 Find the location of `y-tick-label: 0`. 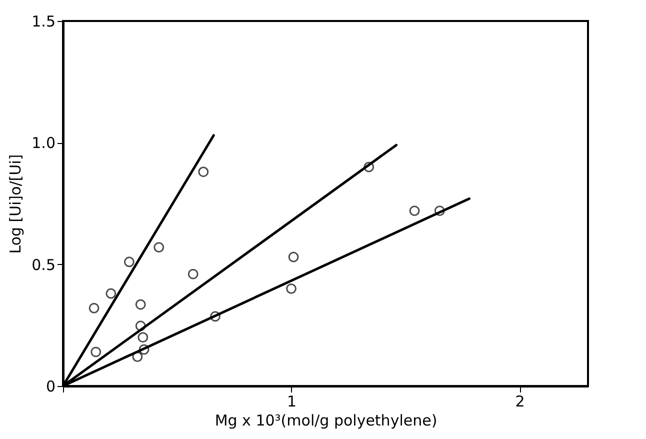

y-tick-label: 0 is located at coordinates (51, 387).